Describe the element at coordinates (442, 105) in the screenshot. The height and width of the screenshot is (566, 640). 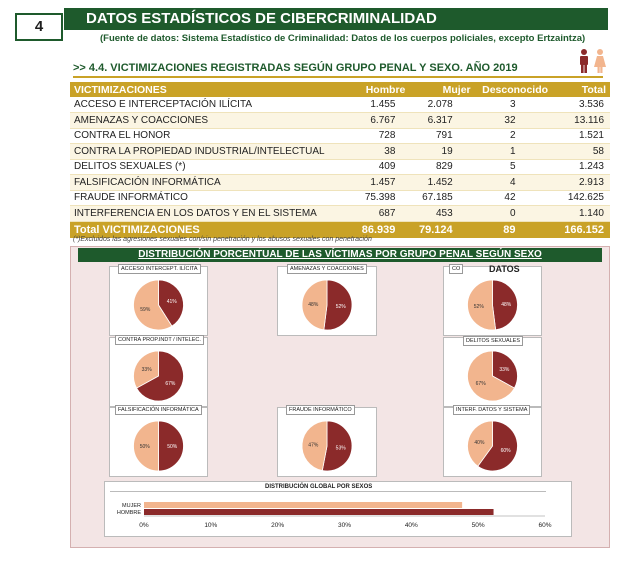
I see `row-mujer: 2.078` at that location.